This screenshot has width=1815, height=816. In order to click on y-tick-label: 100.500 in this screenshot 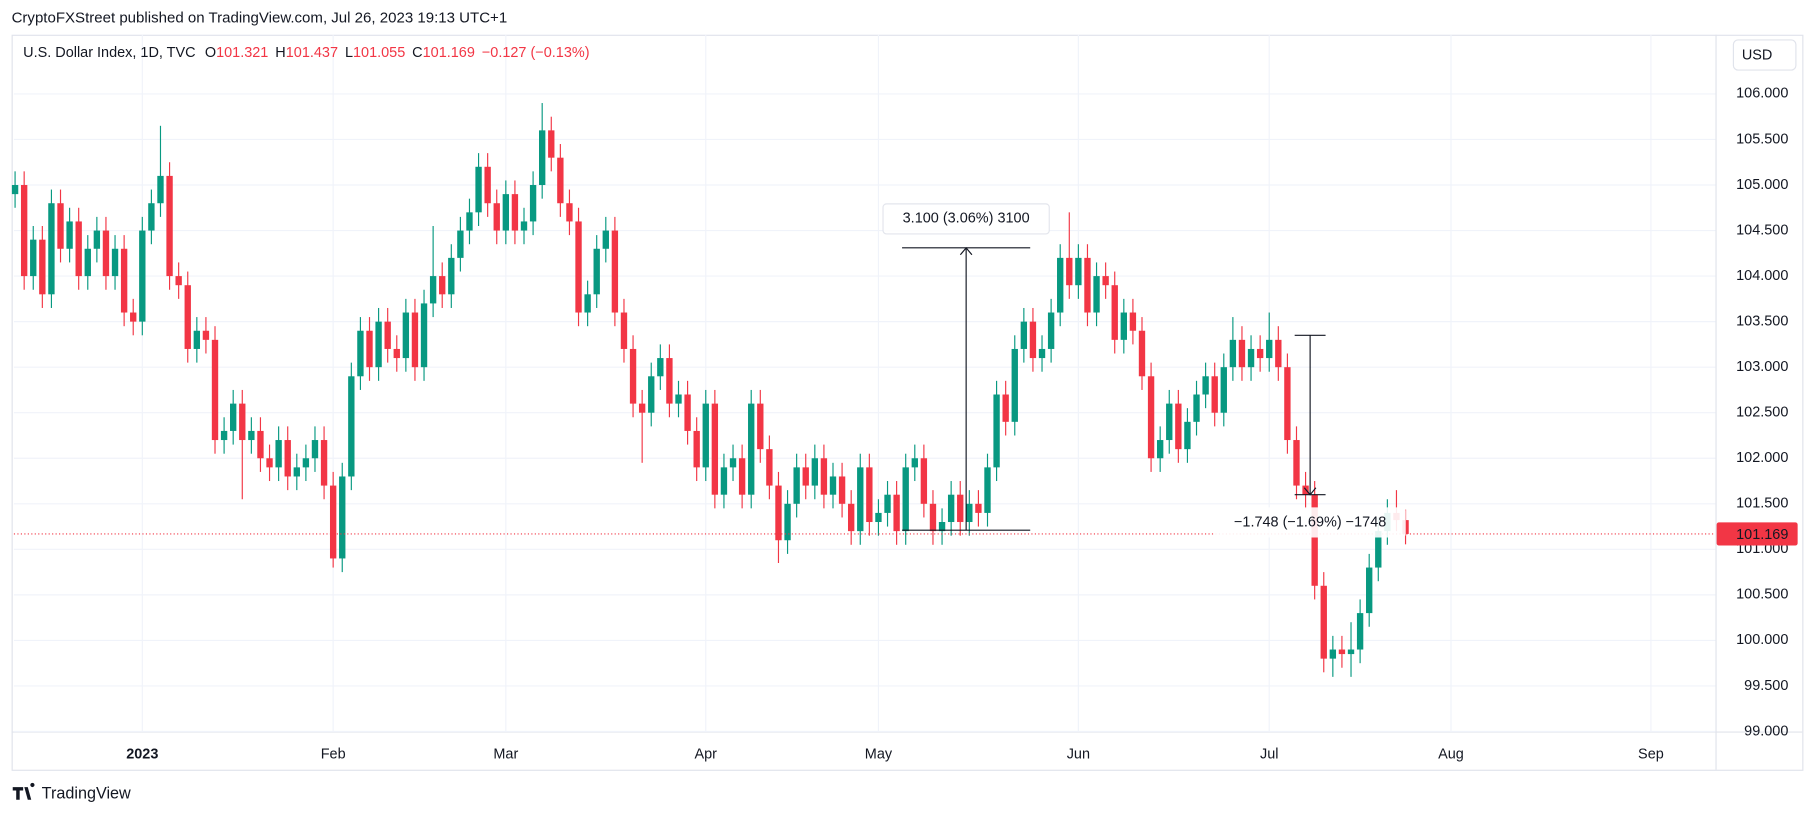, I will do `click(1762, 595)`.